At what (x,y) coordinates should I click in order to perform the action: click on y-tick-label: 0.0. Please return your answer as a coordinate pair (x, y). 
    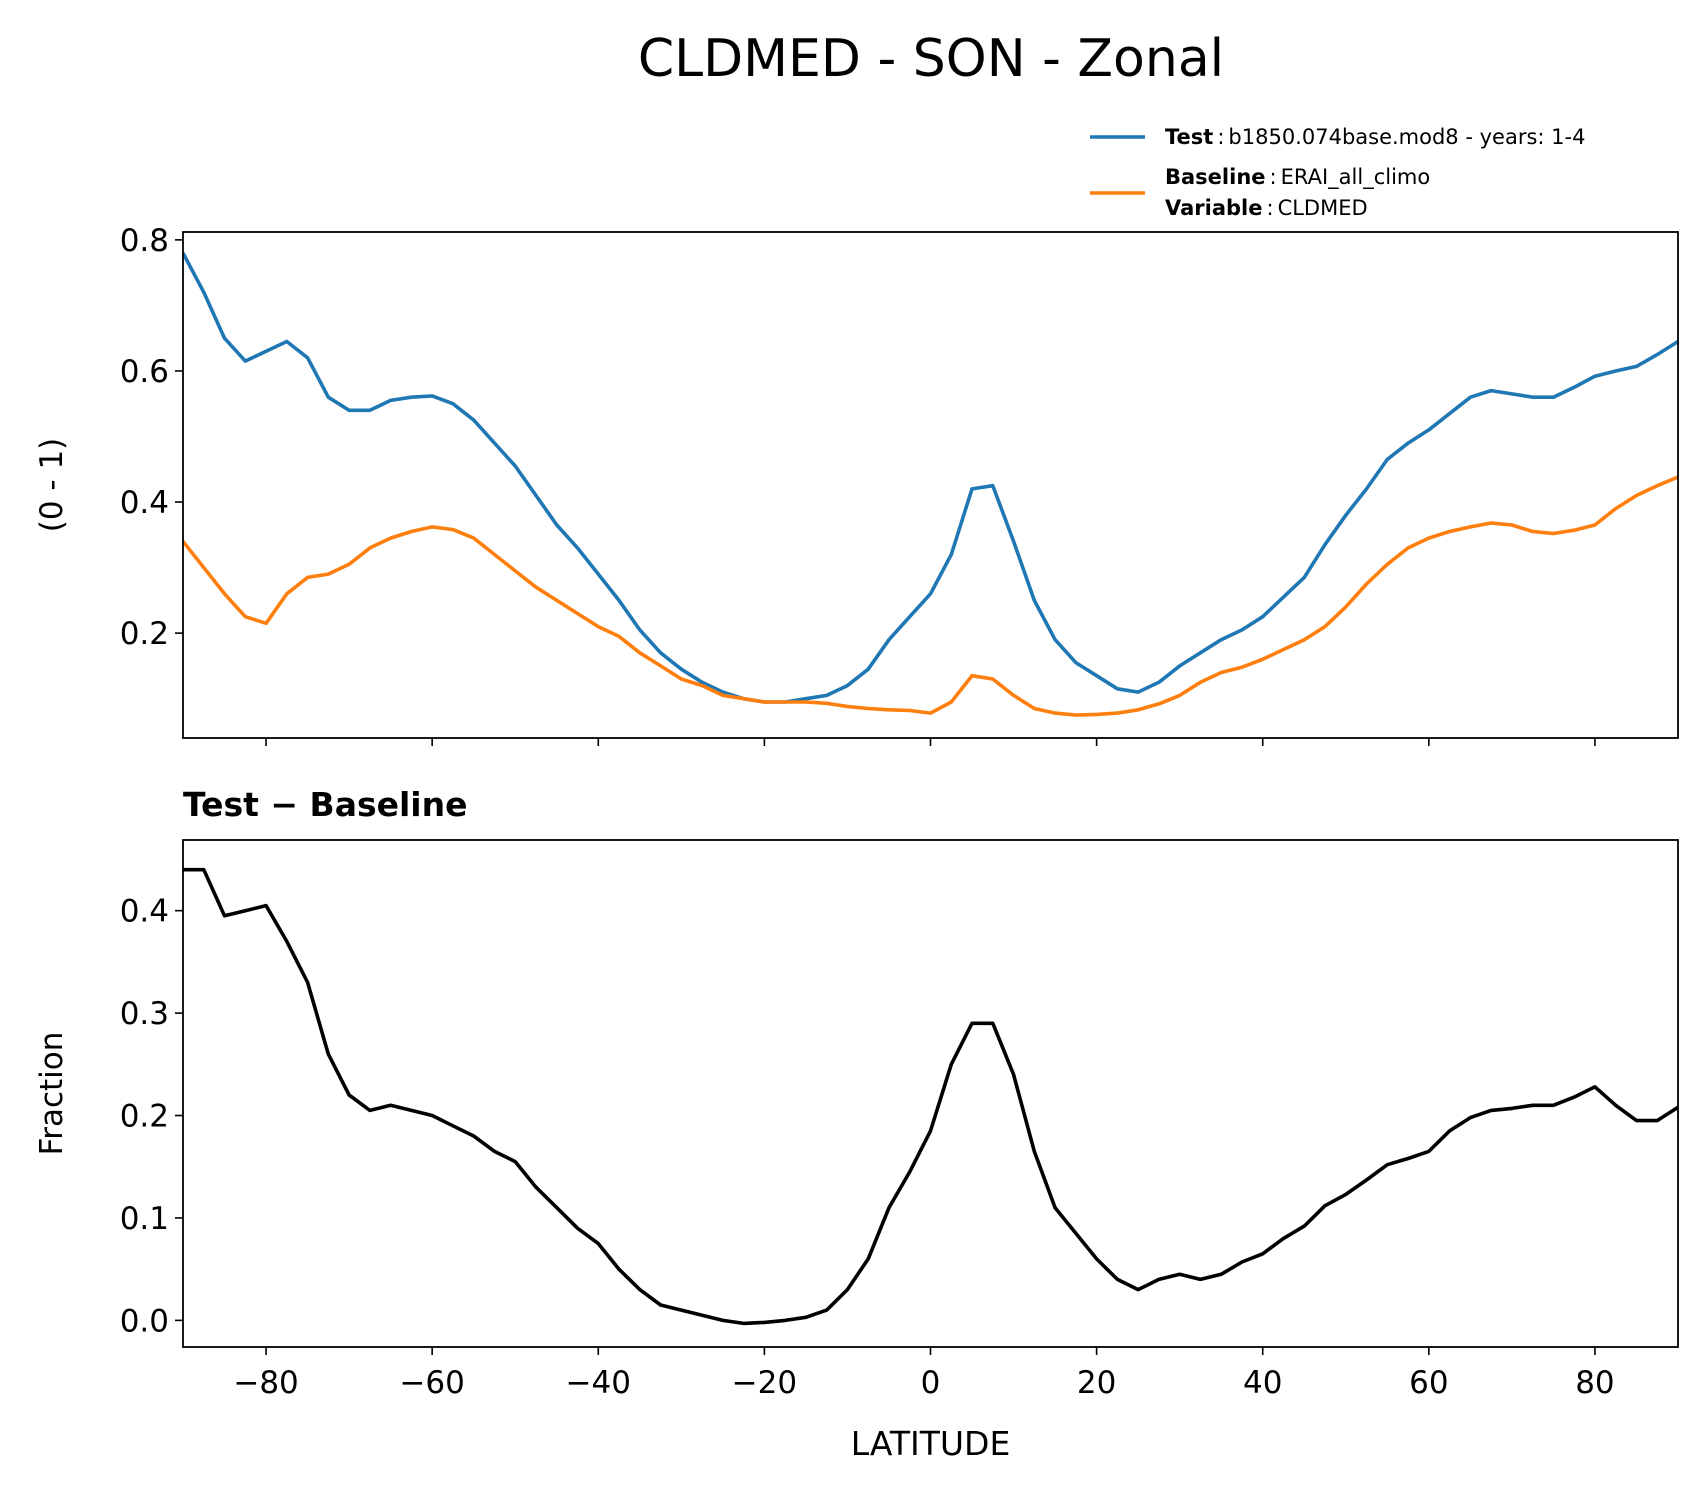
    Looking at the image, I should click on (144, 1321).